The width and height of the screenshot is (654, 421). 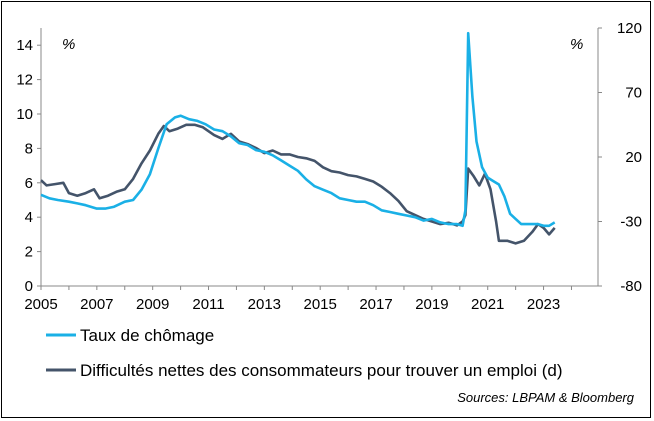 I want to click on right-tick-label: 70, so click(x=633, y=93).